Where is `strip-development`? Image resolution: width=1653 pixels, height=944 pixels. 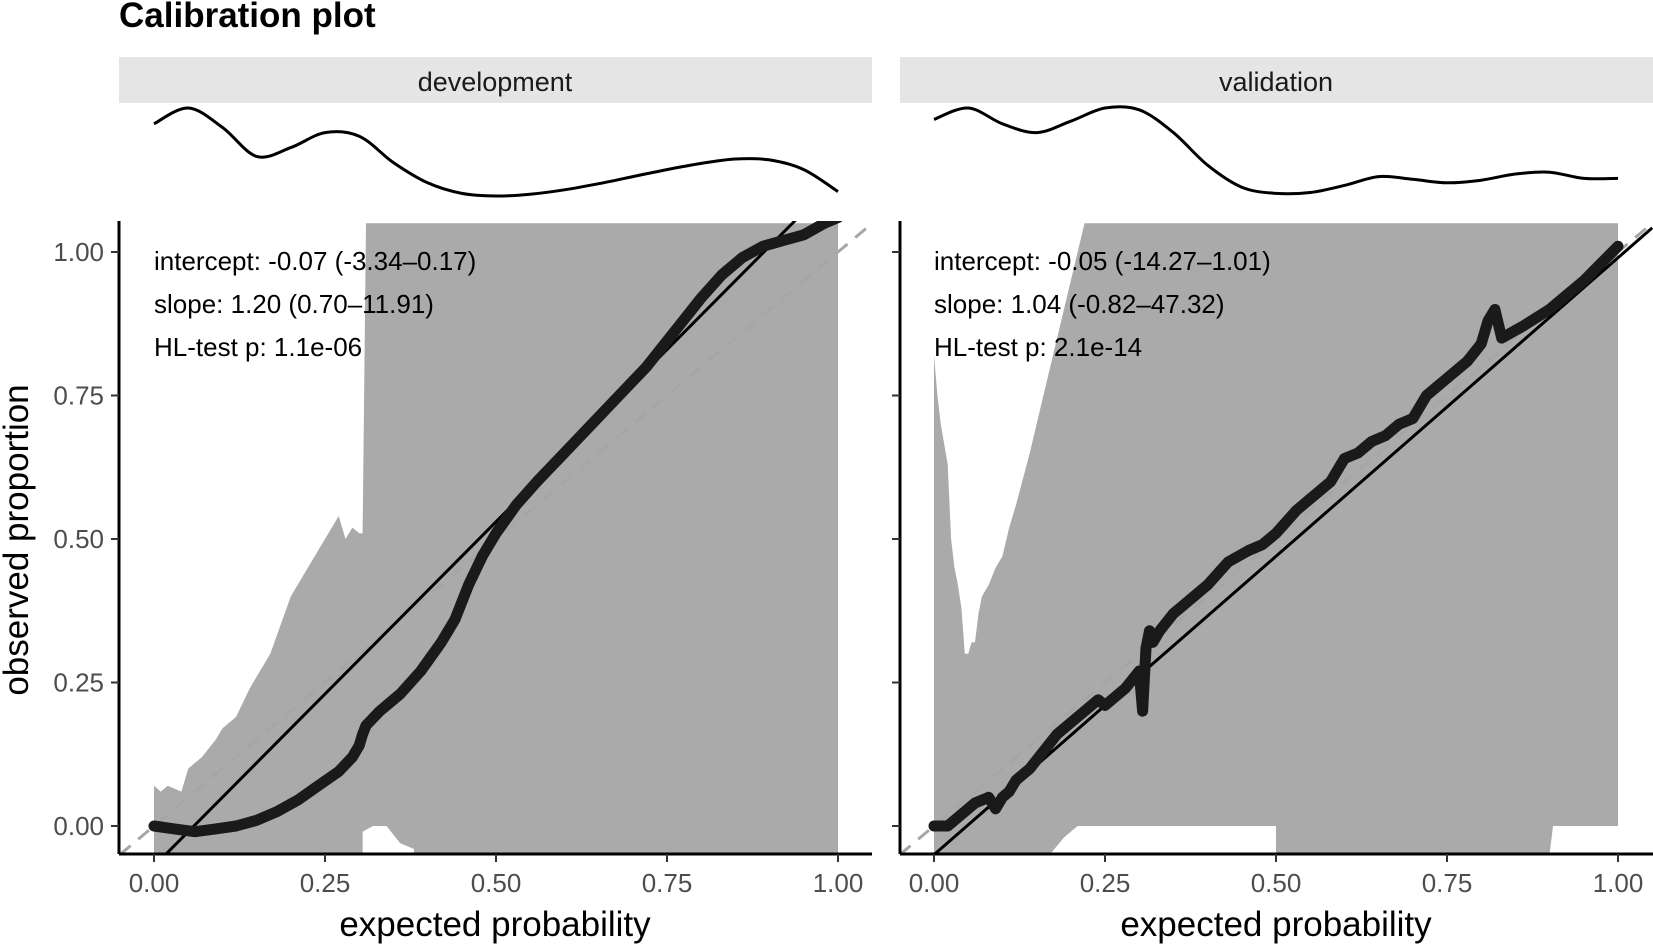
strip-development is located at coordinates (495, 80).